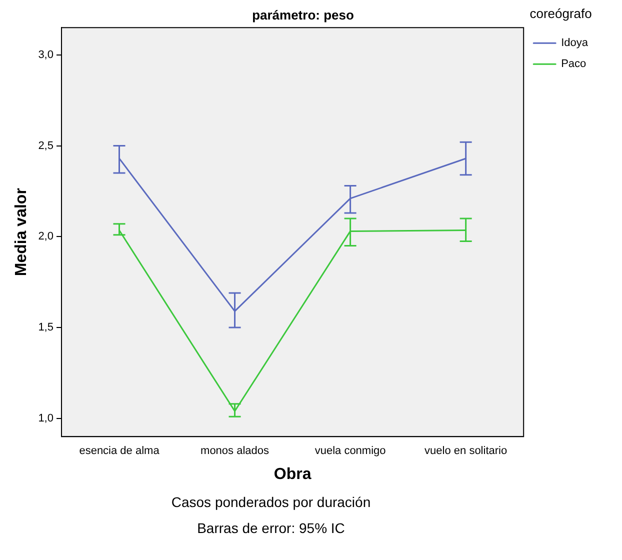 Image resolution: width=622 pixels, height=560 pixels. Describe the element at coordinates (466, 451) in the screenshot. I see `x-tick-label: vuelo en solitario` at that location.